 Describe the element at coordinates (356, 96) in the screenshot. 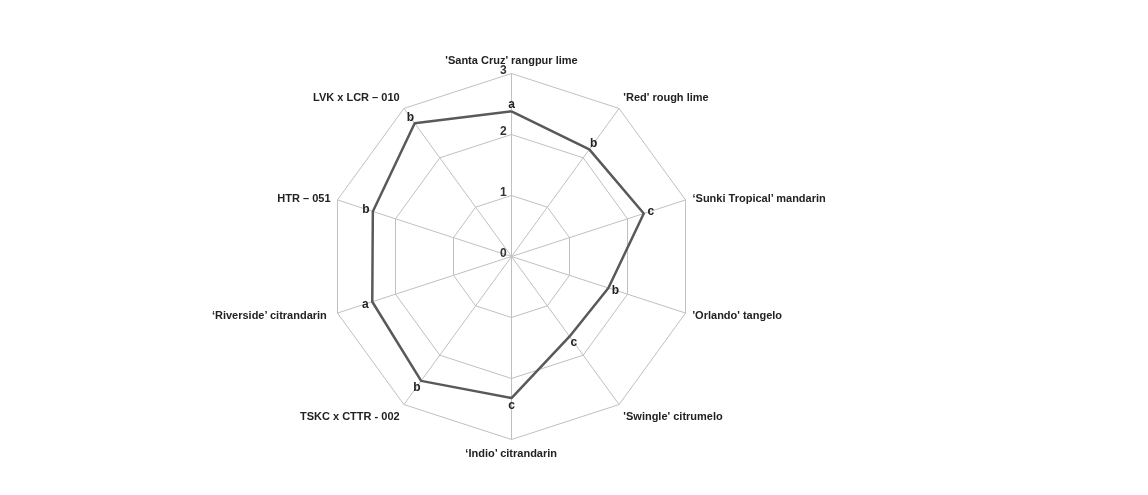

I see `spoke-label: LVK x LCR – 010` at that location.